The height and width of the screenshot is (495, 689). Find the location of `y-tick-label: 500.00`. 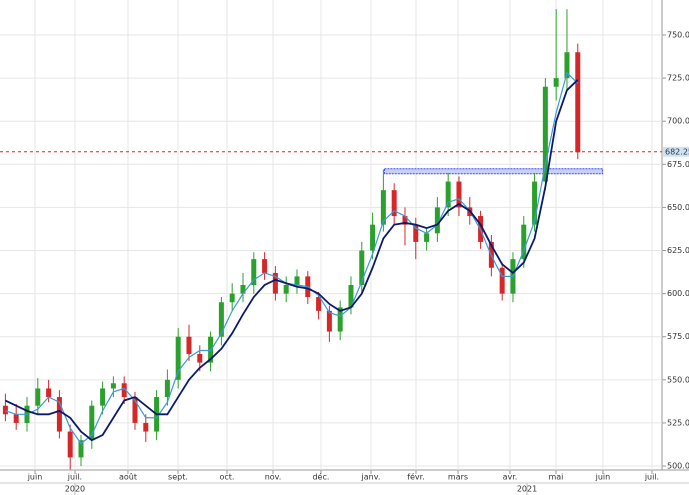

y-tick-label: 500.00 is located at coordinates (678, 466).